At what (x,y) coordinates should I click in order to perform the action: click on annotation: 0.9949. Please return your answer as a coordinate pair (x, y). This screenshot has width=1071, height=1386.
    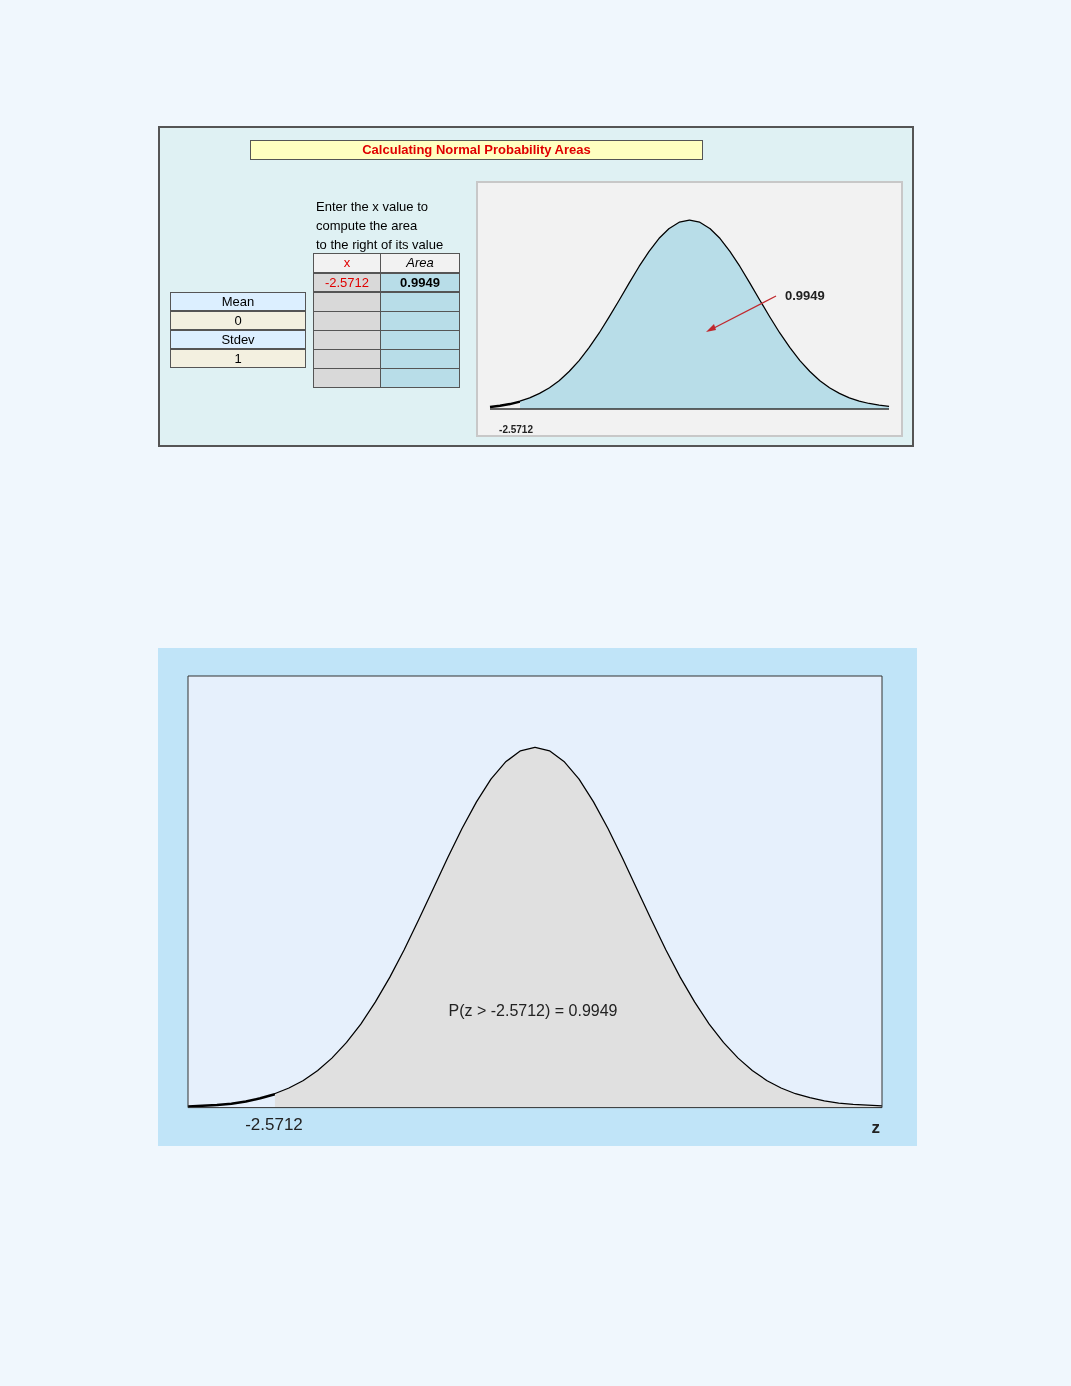
    Looking at the image, I should click on (805, 295).